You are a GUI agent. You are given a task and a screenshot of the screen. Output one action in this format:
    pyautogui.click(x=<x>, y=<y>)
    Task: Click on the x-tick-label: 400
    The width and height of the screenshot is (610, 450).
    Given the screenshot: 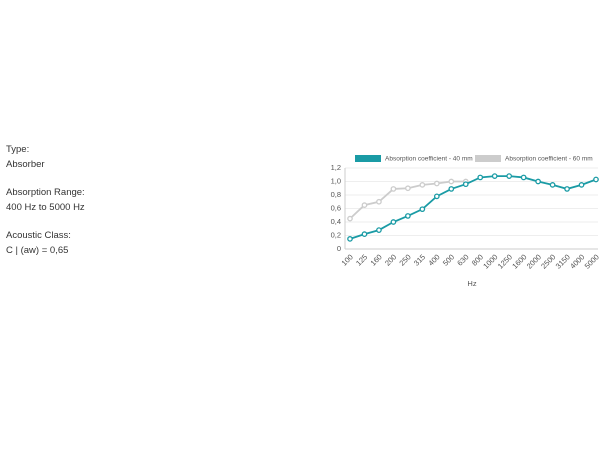 What is the action you would take?
    pyautogui.click(x=433, y=259)
    